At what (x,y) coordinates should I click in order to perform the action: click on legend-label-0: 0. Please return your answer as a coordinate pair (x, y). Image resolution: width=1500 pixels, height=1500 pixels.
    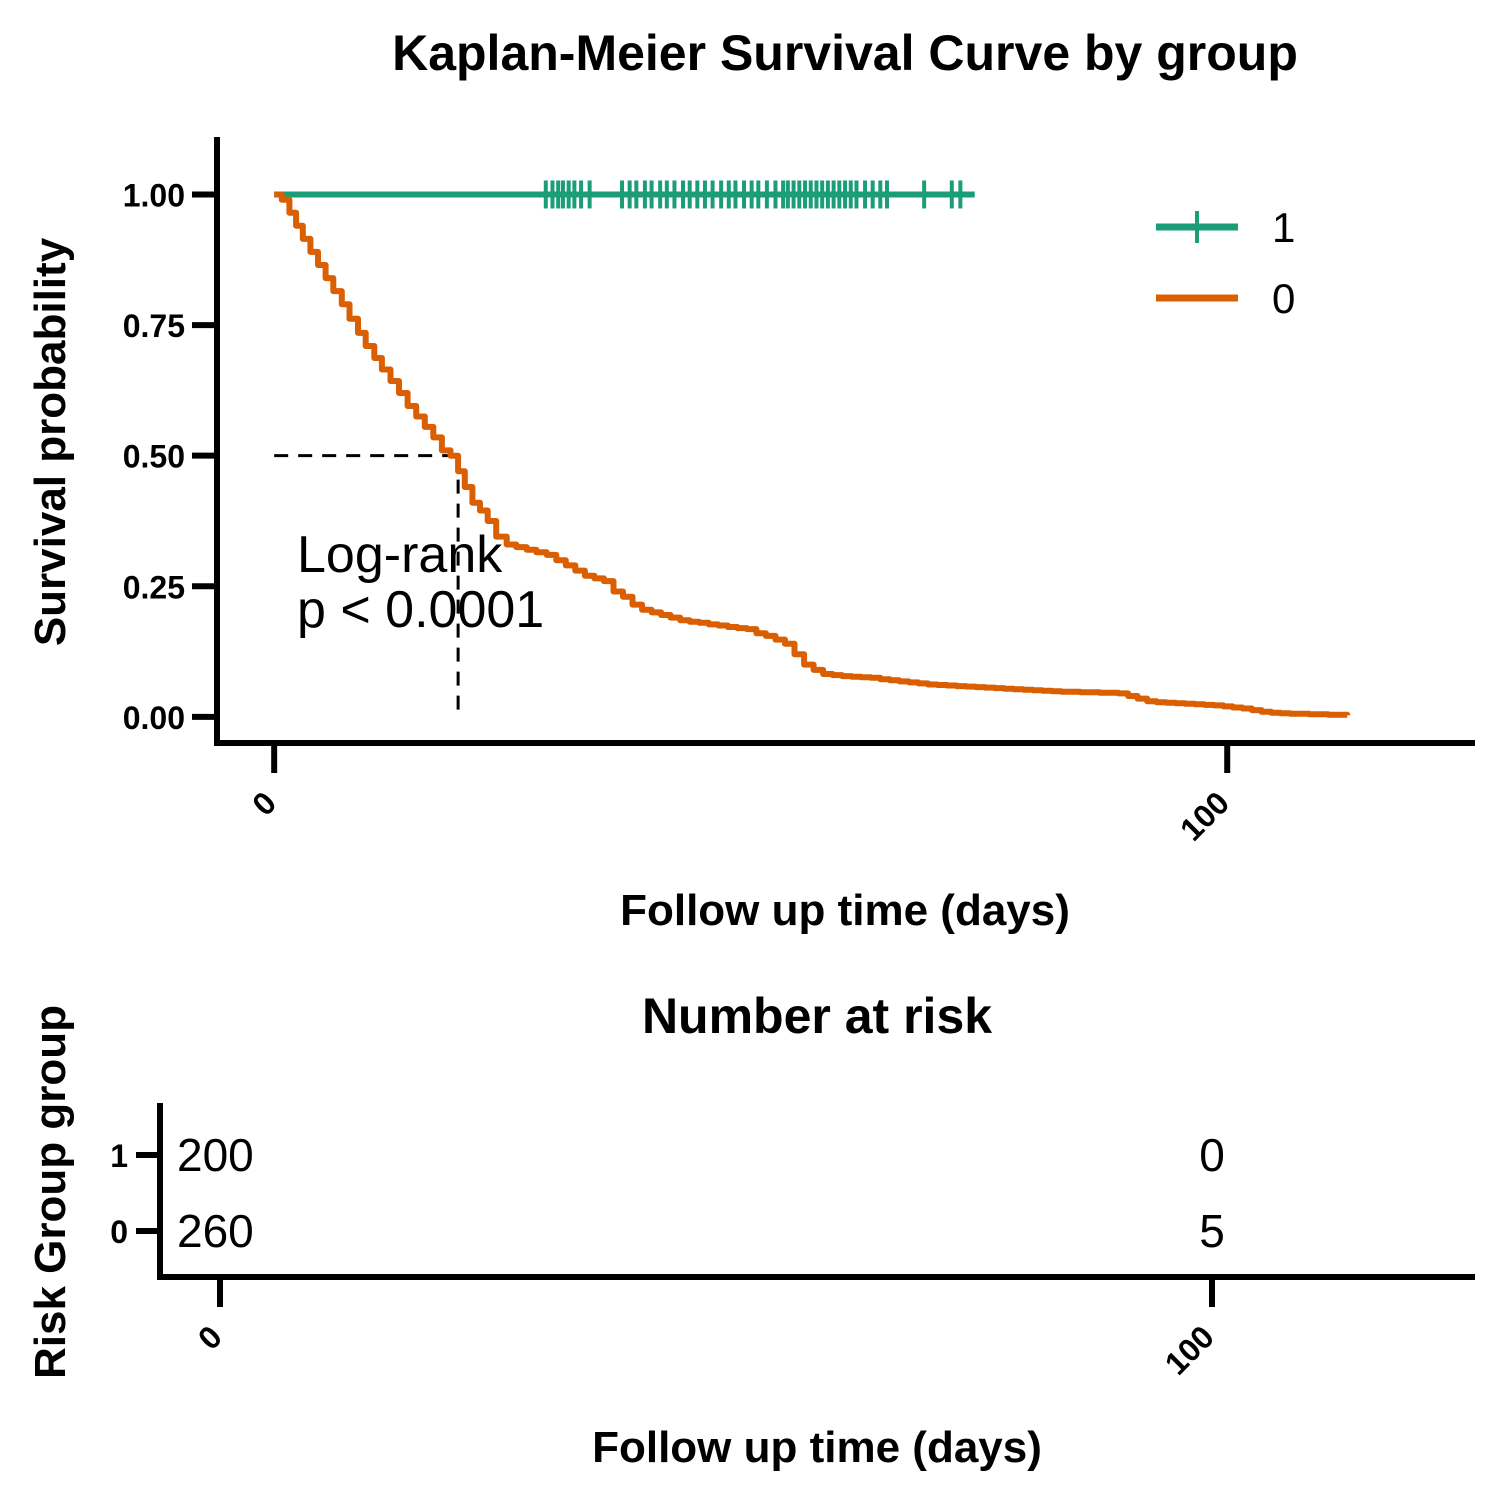
    Looking at the image, I should click on (1283, 298).